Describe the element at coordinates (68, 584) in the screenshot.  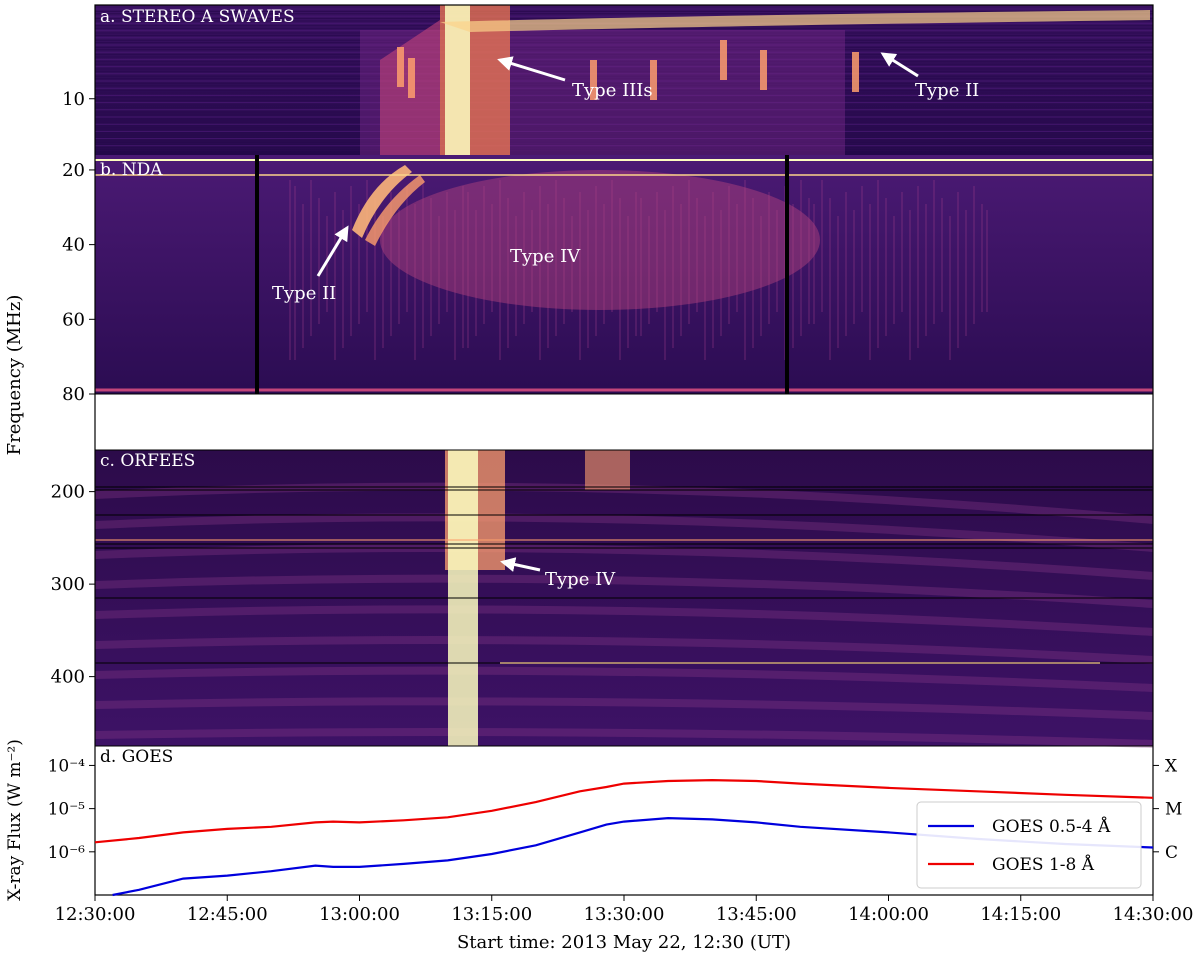
I see `y-tick-label: 300` at that location.